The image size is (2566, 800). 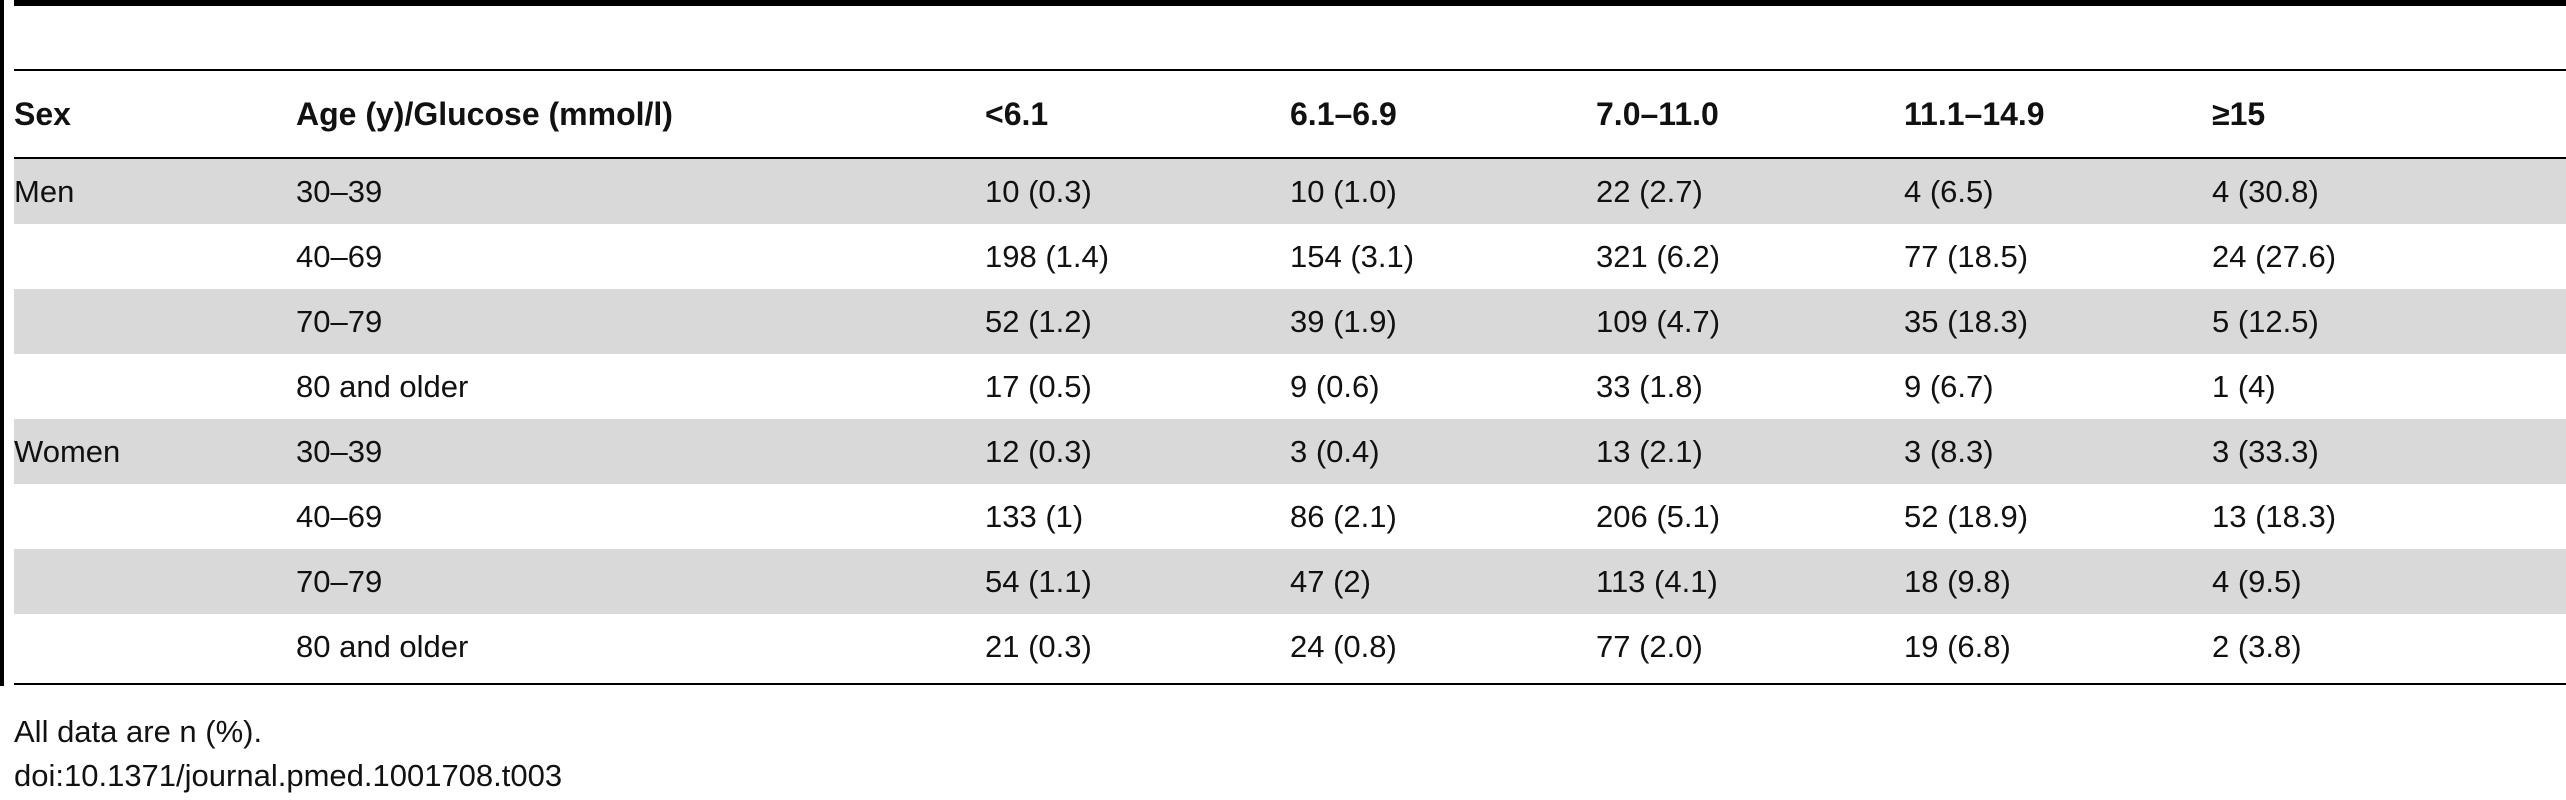 What do you see at coordinates (1343, 646) in the screenshot?
I see `value-cell: 24 (0.8)` at bounding box center [1343, 646].